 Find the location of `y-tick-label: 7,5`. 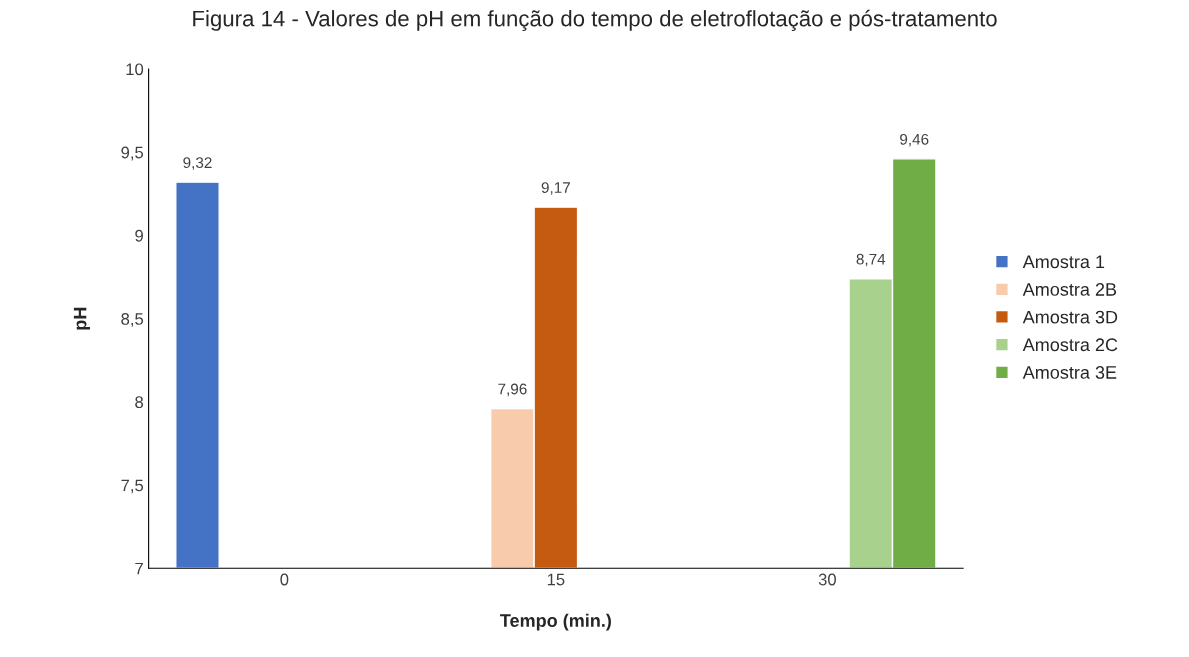

y-tick-label: 7,5 is located at coordinates (132, 486).